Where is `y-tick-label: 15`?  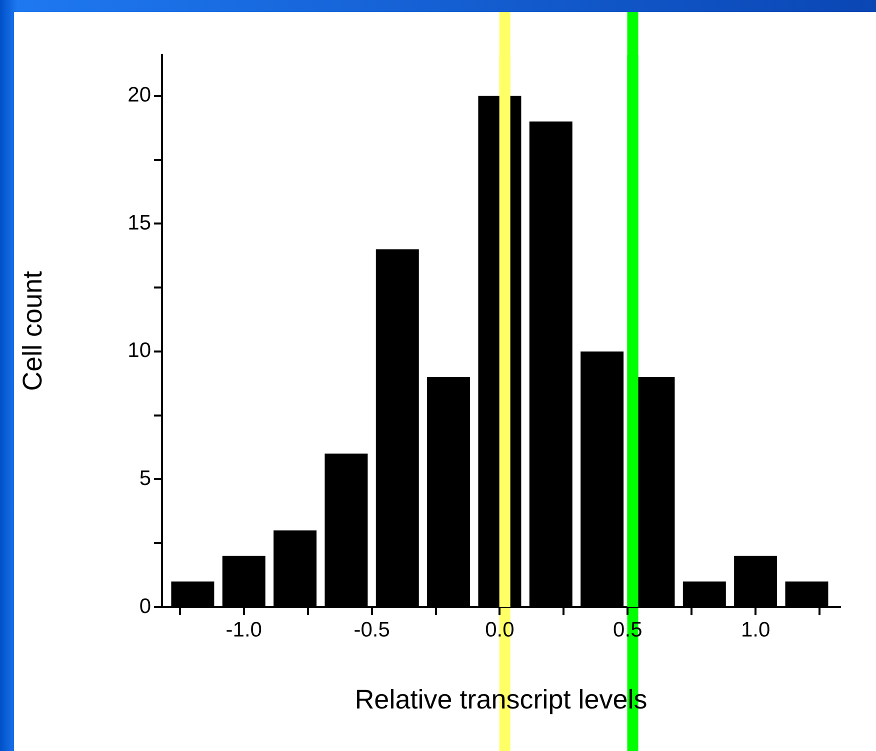
y-tick-label: 15 is located at coordinates (139, 222).